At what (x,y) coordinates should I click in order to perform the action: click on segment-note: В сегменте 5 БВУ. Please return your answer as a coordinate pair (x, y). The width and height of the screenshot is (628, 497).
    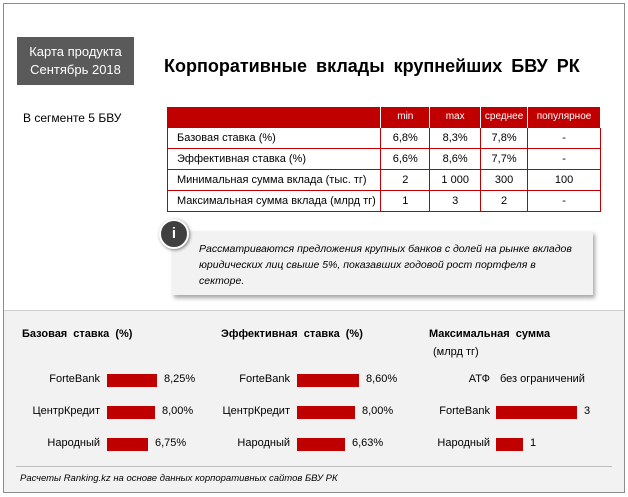
    Looking at the image, I should click on (72, 118).